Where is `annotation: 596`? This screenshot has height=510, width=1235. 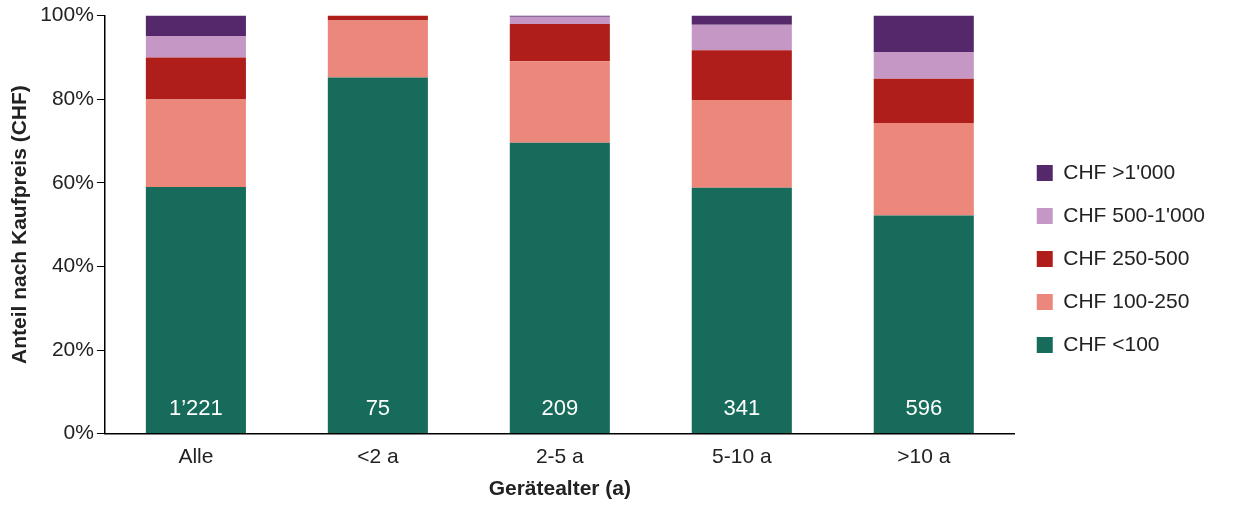 annotation: 596 is located at coordinates (924, 407).